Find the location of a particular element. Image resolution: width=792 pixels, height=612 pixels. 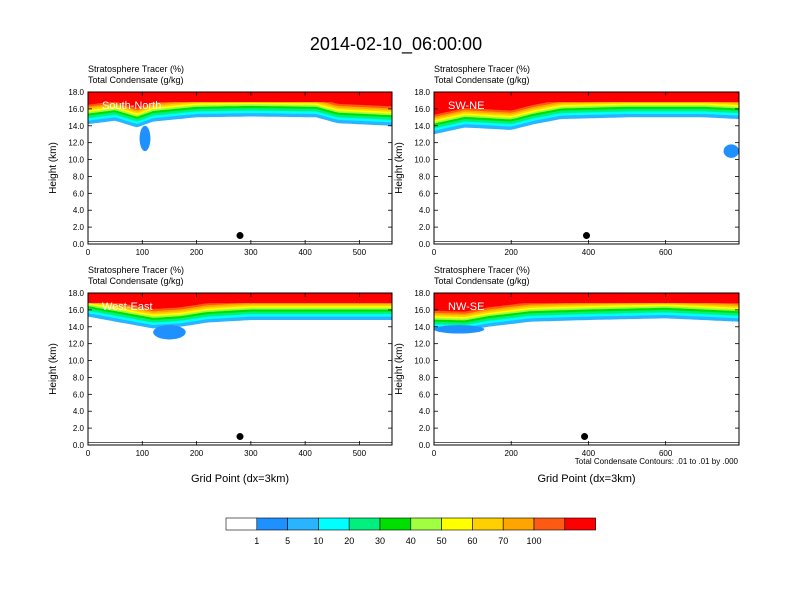

colorbar-label: 30 is located at coordinates (380, 541).